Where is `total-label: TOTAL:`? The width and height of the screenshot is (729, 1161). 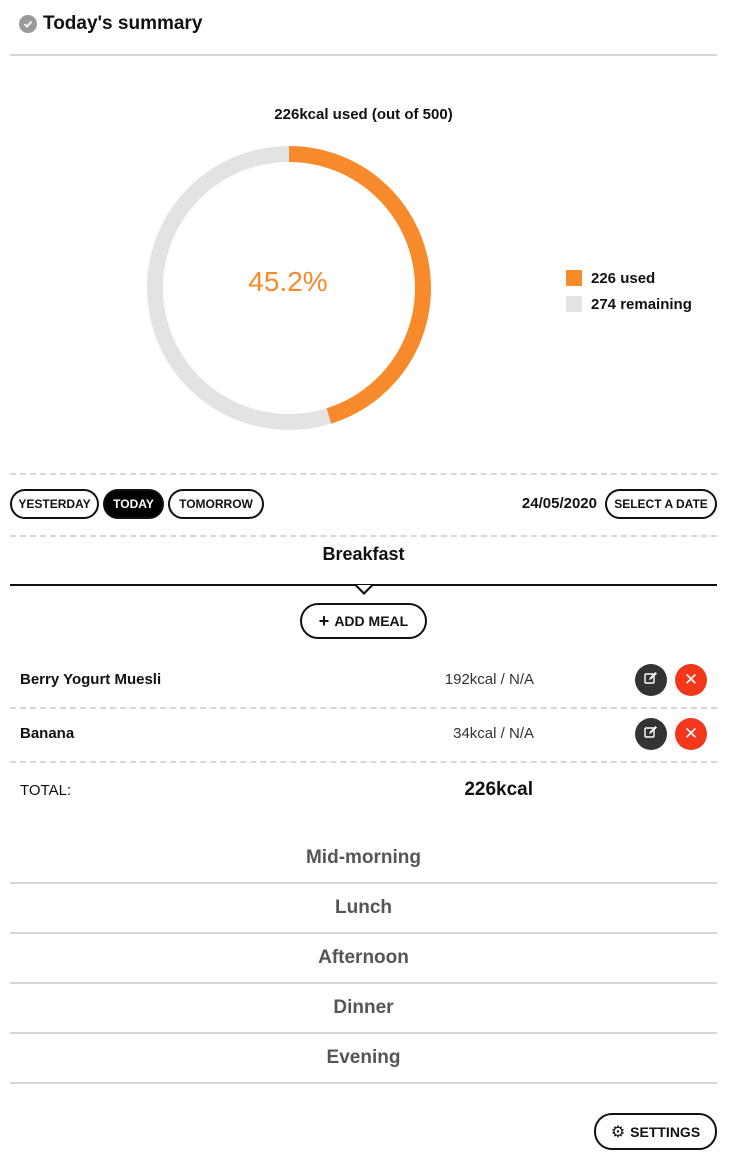
total-label: TOTAL: is located at coordinates (46, 790).